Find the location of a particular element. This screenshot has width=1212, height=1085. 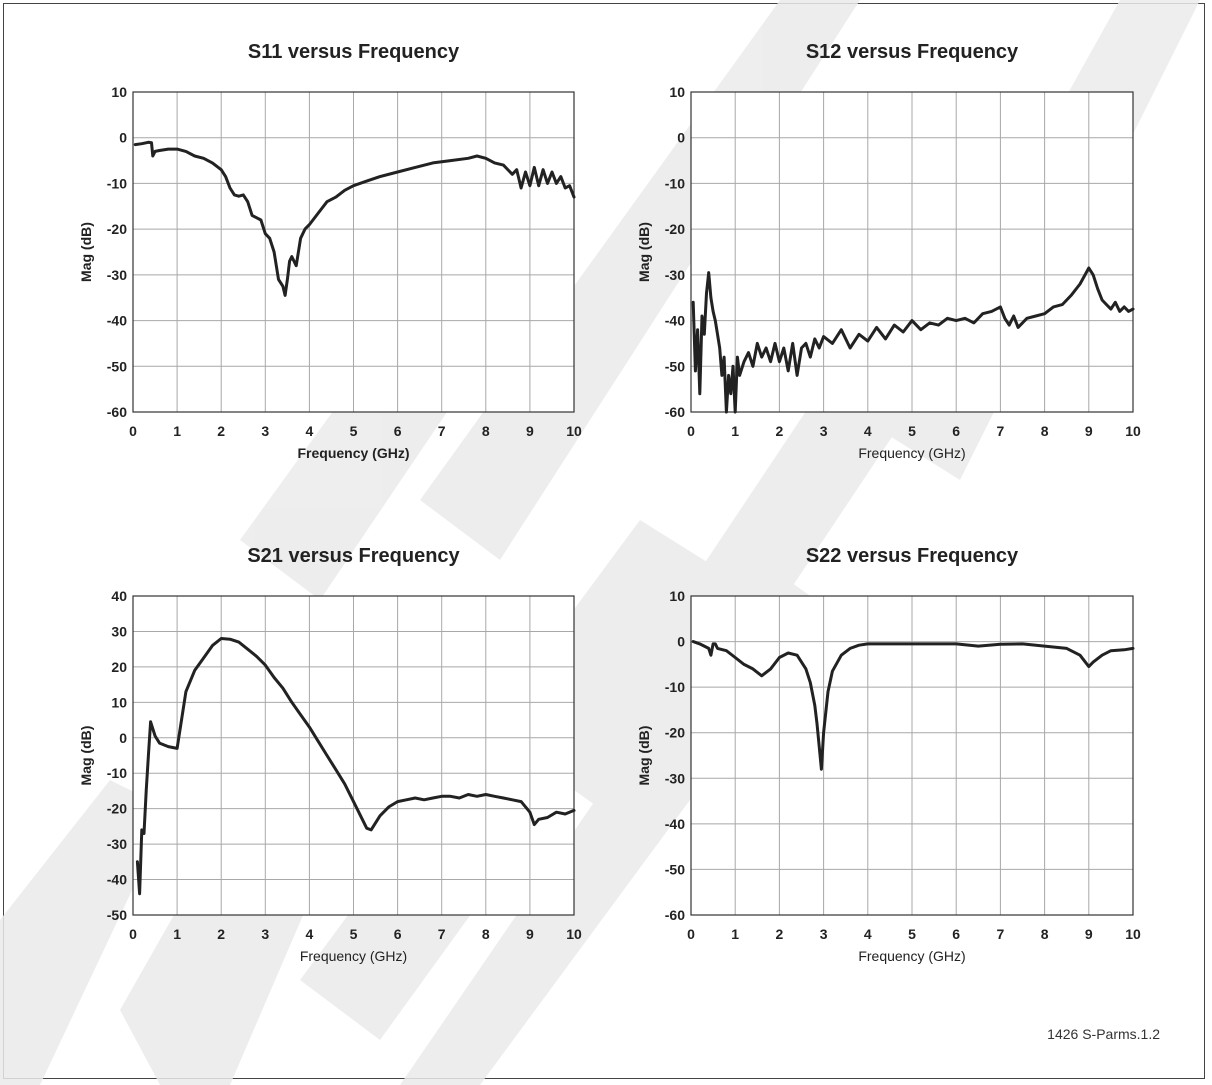

chart-title: S21 versus Frequency is located at coordinates (353, 556).